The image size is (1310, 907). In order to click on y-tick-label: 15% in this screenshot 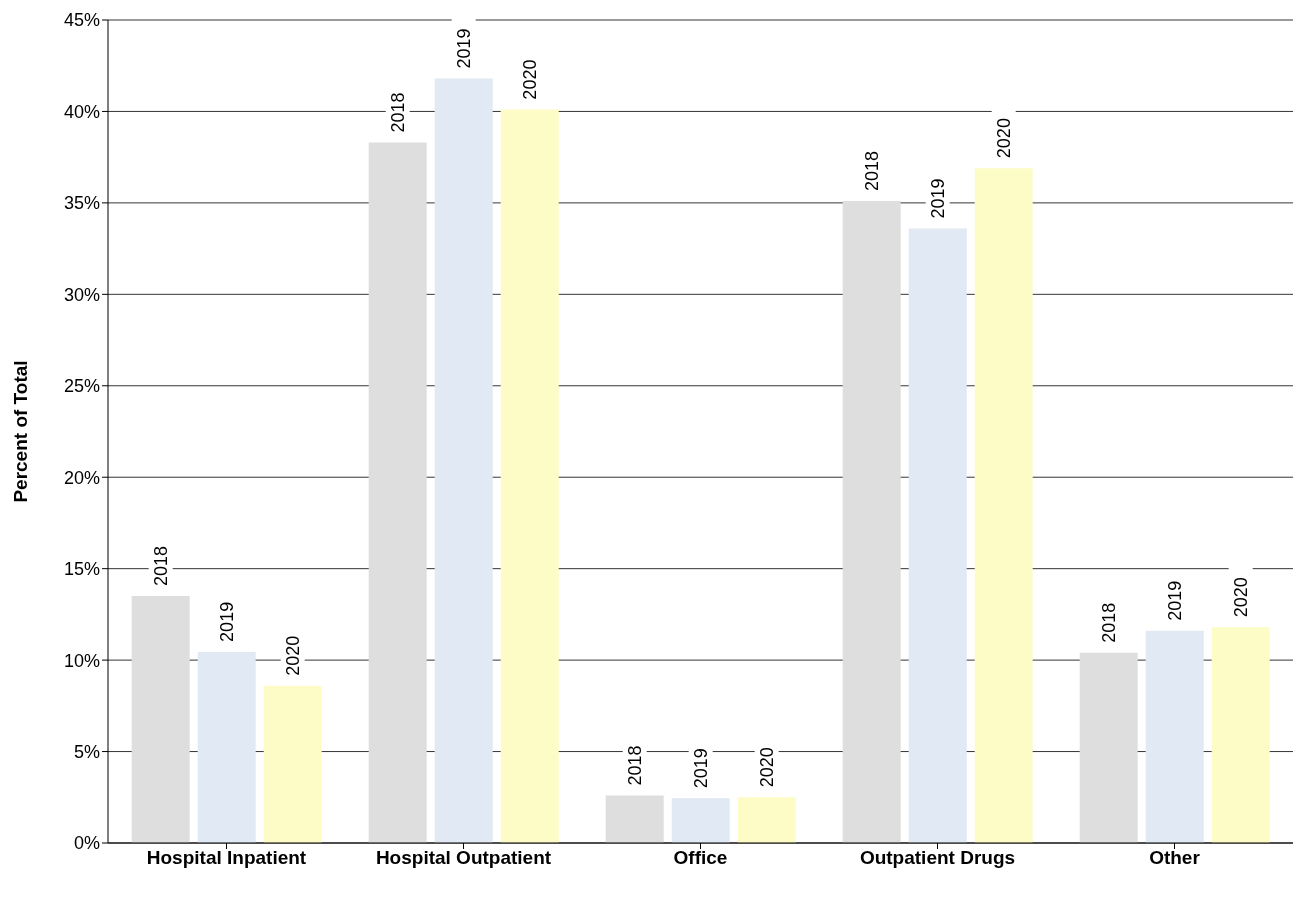, I will do `click(81, 569)`.